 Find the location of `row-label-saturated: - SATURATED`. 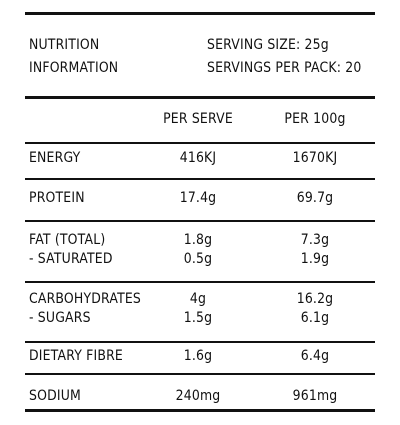

row-label-saturated: - SATURATED is located at coordinates (71, 259).